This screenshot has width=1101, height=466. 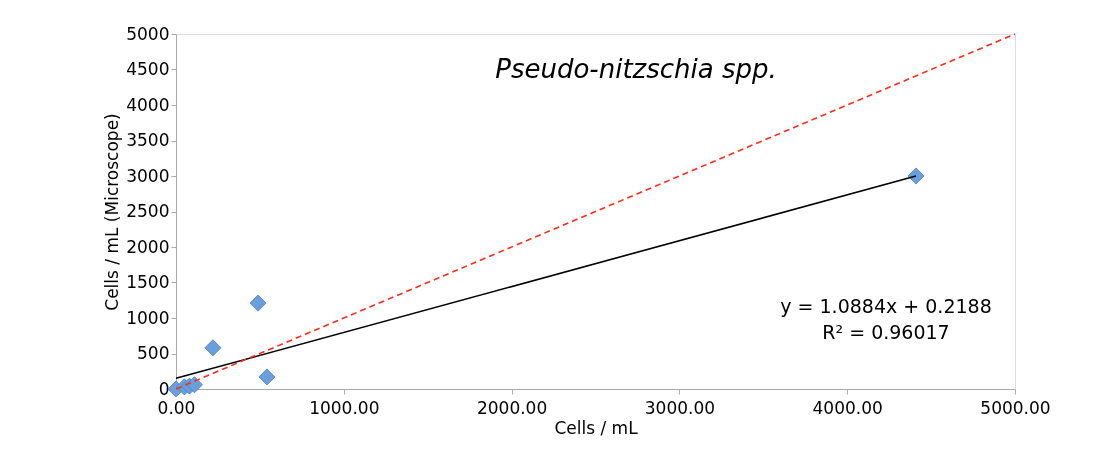 I want to click on annotation: R² = 0.96017, so click(x=886, y=332).